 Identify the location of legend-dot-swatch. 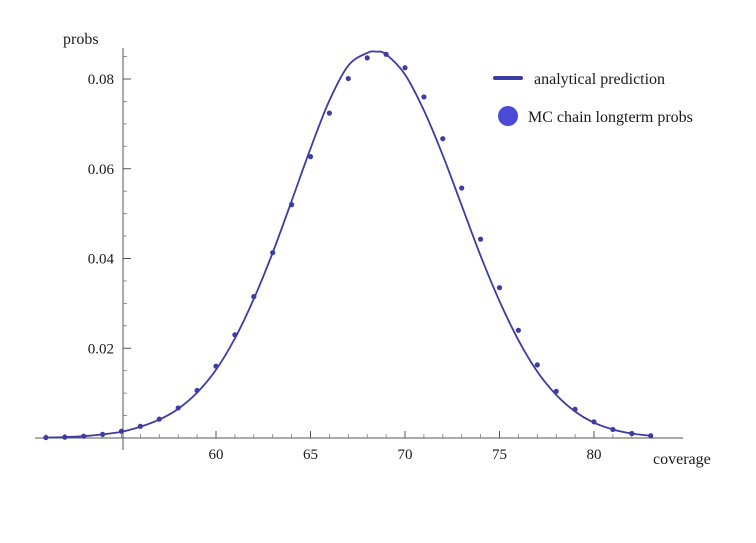
(508, 116).